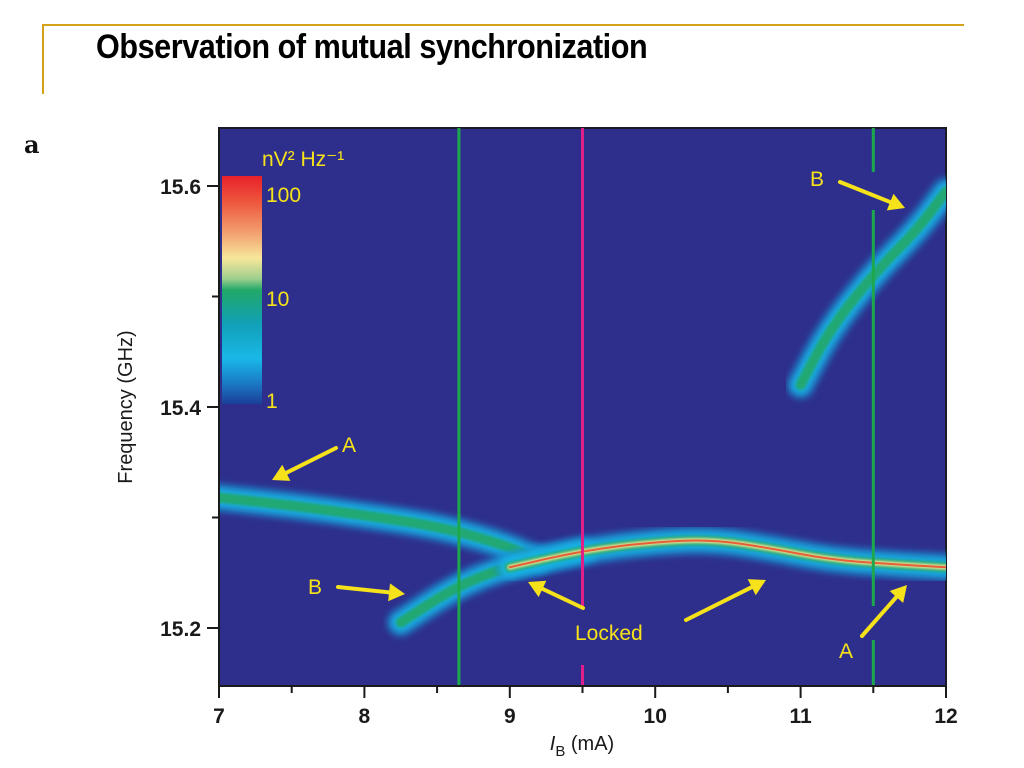 The height and width of the screenshot is (768, 1024). What do you see at coordinates (562, 598) in the screenshot?
I see `annotation-arrow-locked-left-shaft` at bounding box center [562, 598].